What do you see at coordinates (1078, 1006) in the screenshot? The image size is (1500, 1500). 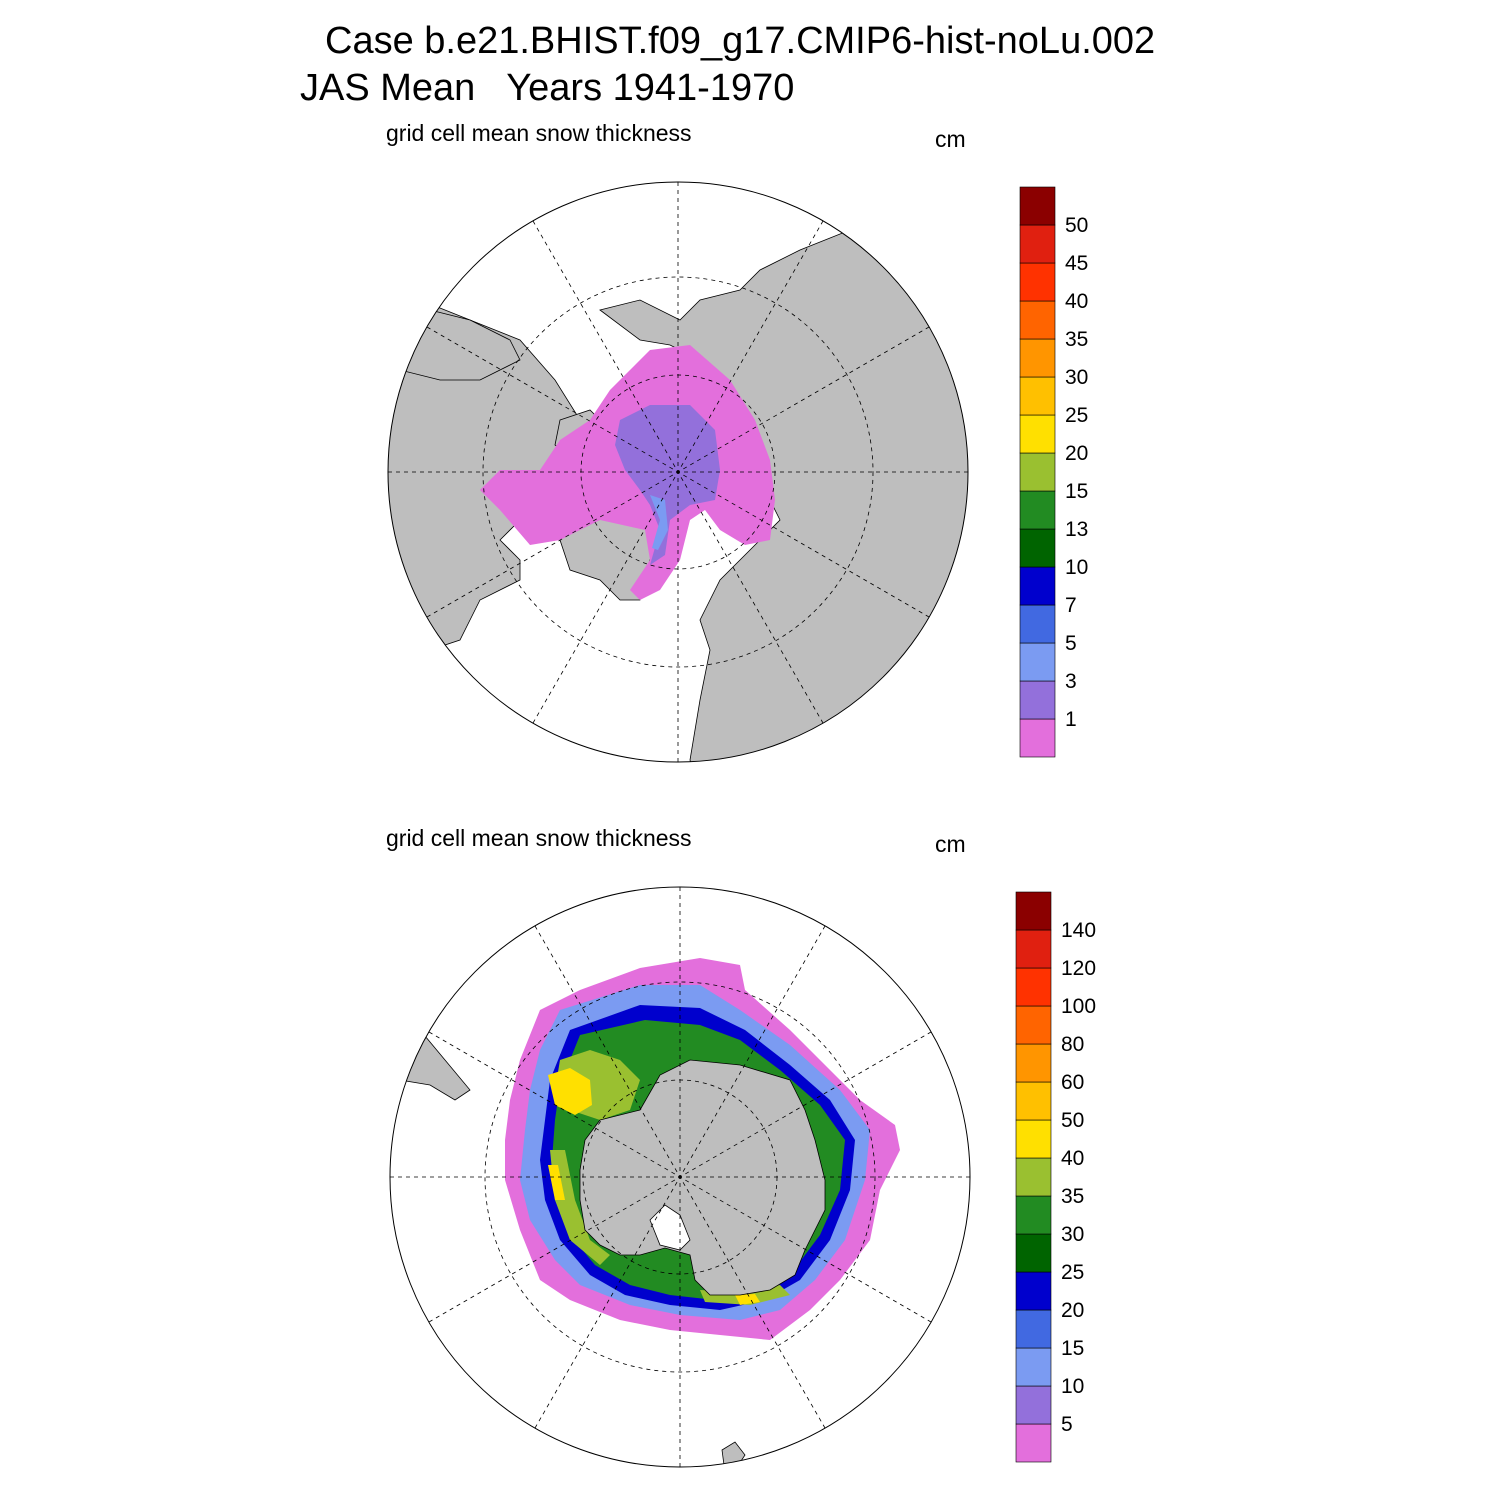 I see `colorbar-tick-label: 100` at bounding box center [1078, 1006].